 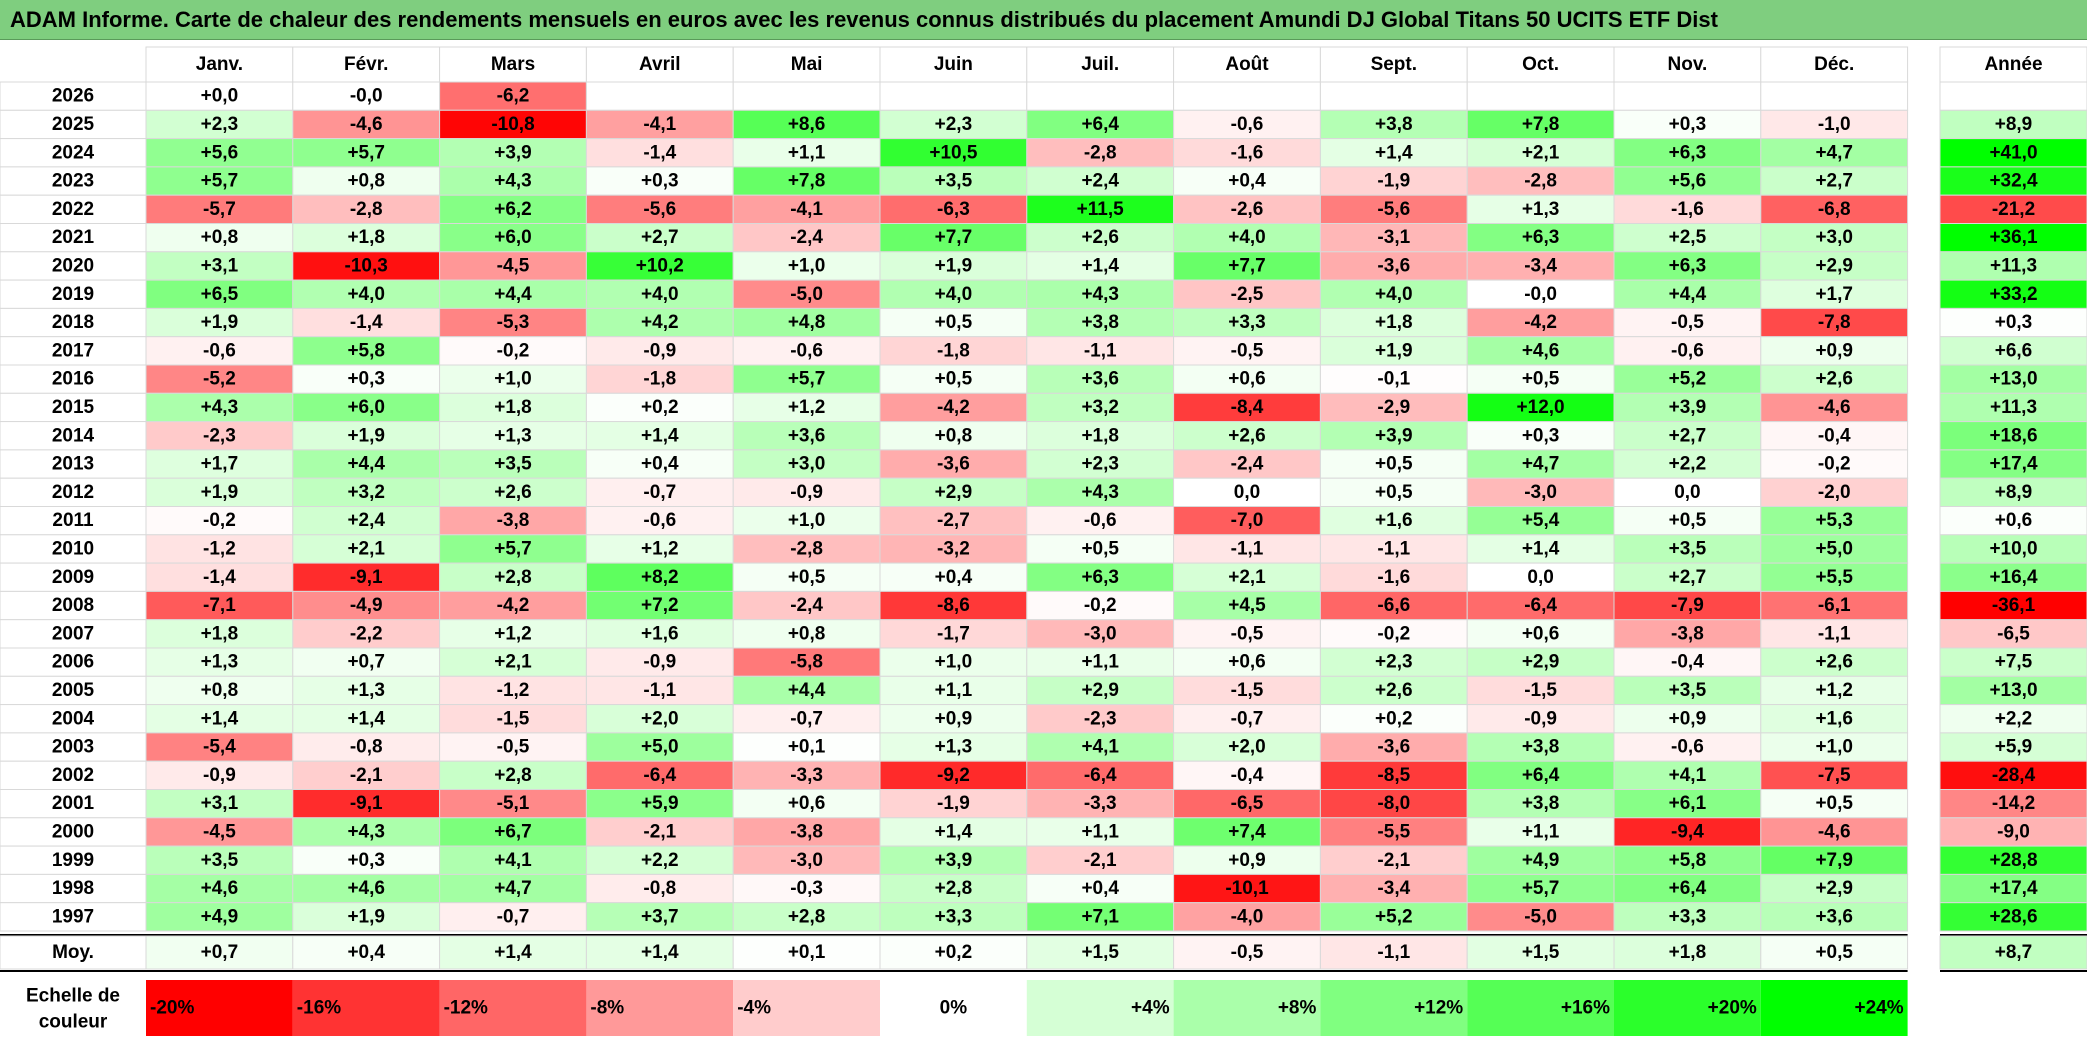 What do you see at coordinates (607, 1008) in the screenshot?
I see `scale-tick-label: -8%` at bounding box center [607, 1008].